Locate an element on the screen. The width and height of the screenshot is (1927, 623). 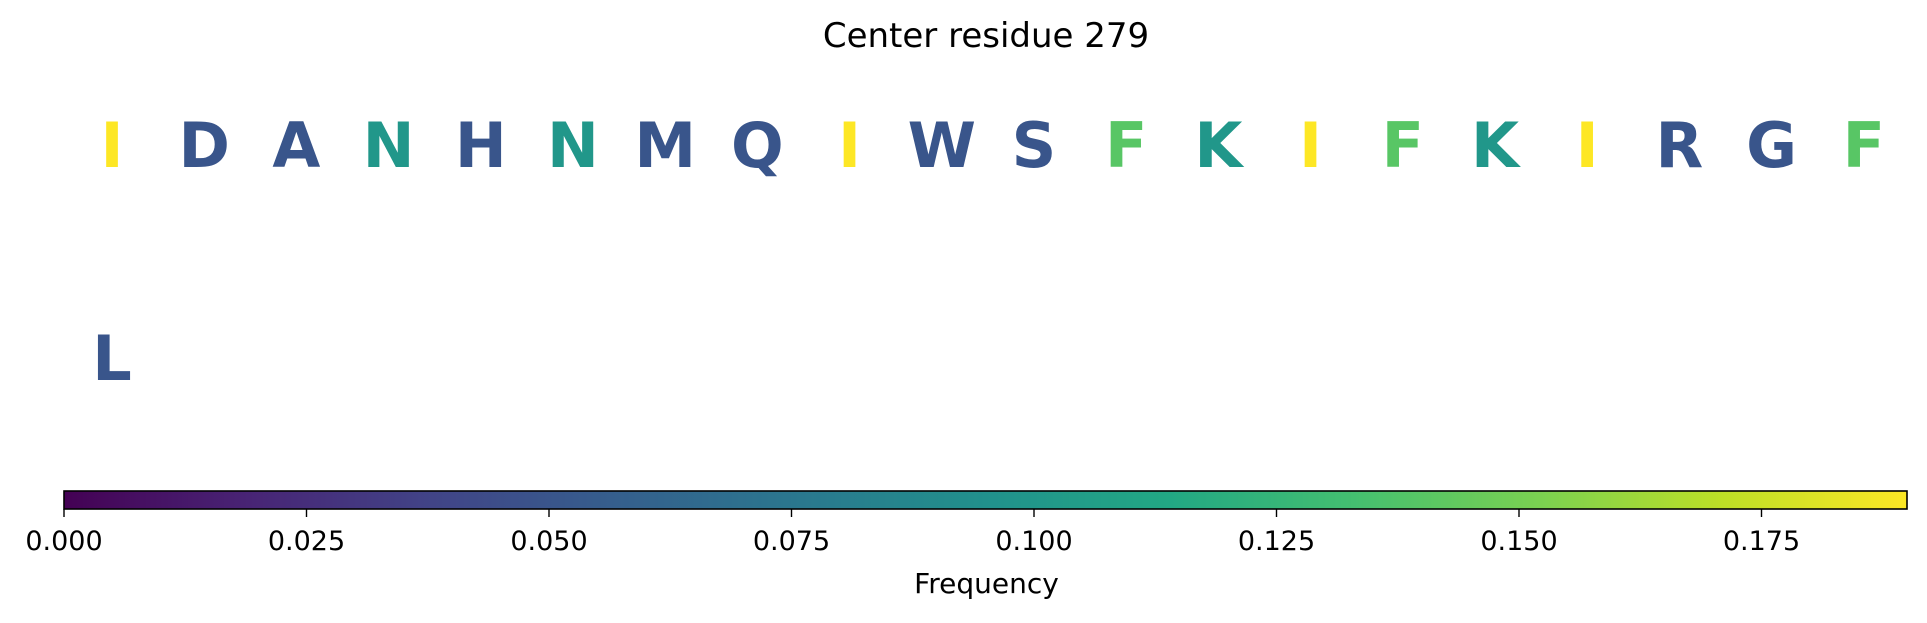
residue-letter: D is located at coordinates (203, 145).